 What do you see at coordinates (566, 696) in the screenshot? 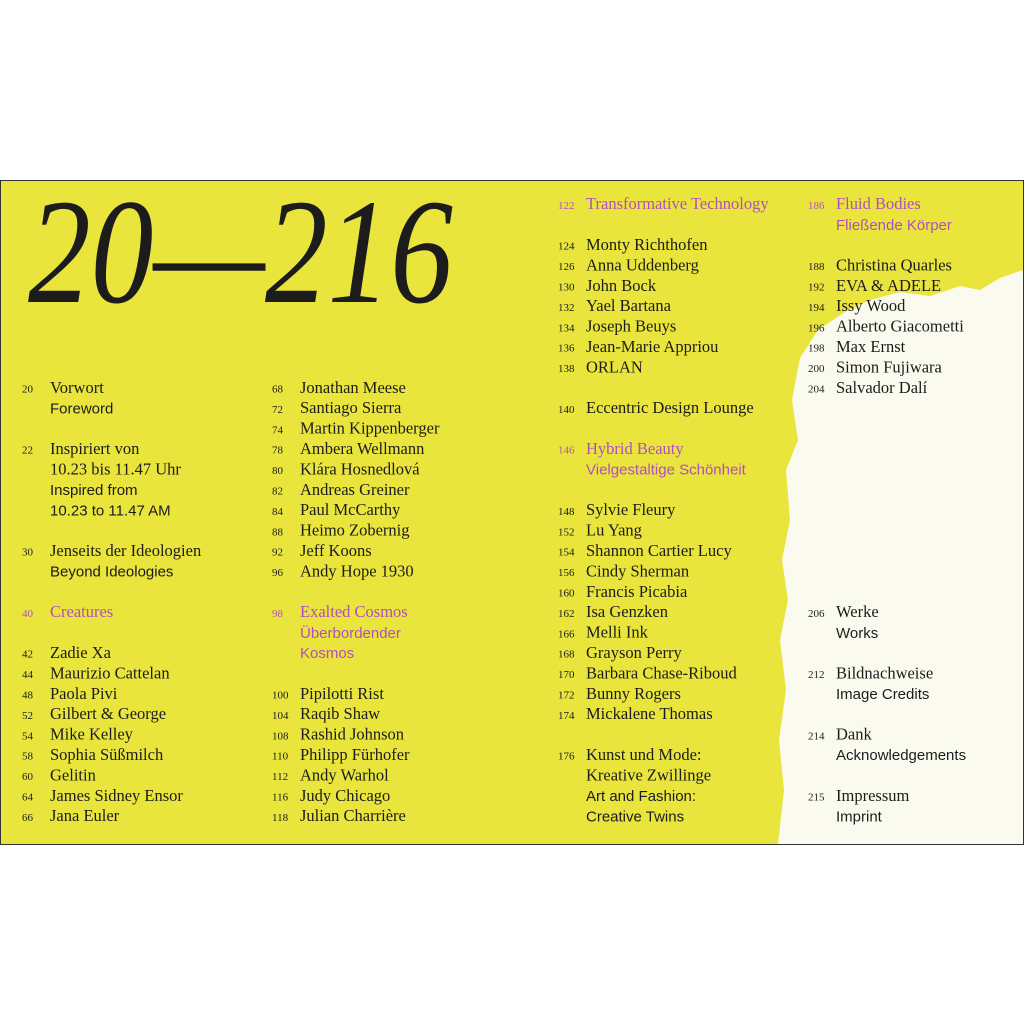
I see `page-number: 172` at bounding box center [566, 696].